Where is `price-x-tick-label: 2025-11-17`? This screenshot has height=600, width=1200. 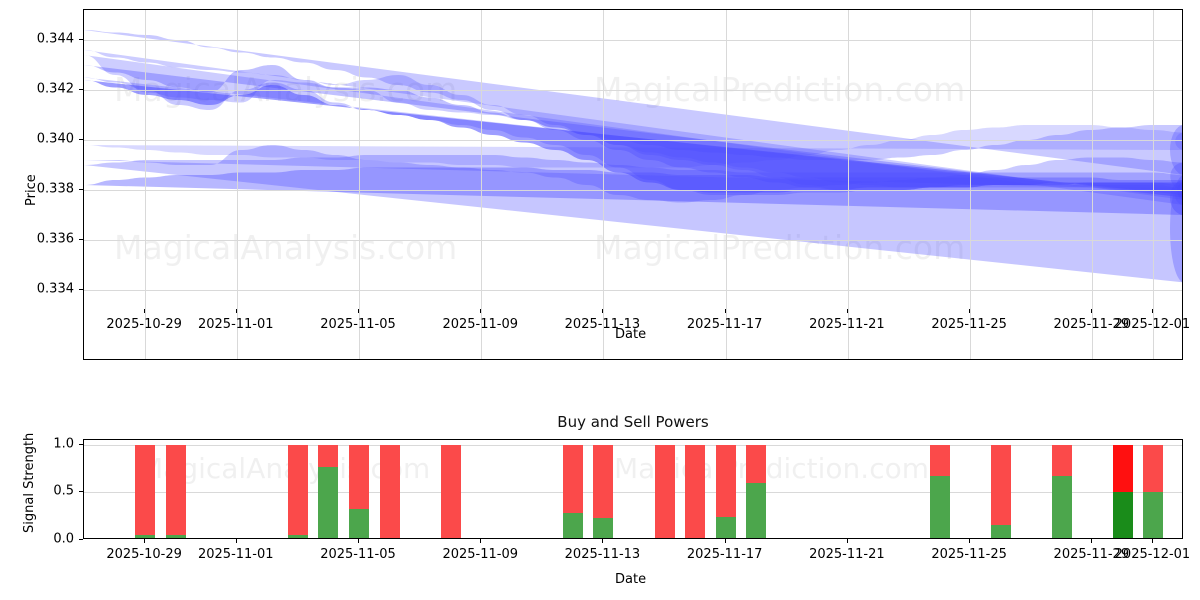 price-x-tick-label: 2025-11-17 is located at coordinates (724, 324).